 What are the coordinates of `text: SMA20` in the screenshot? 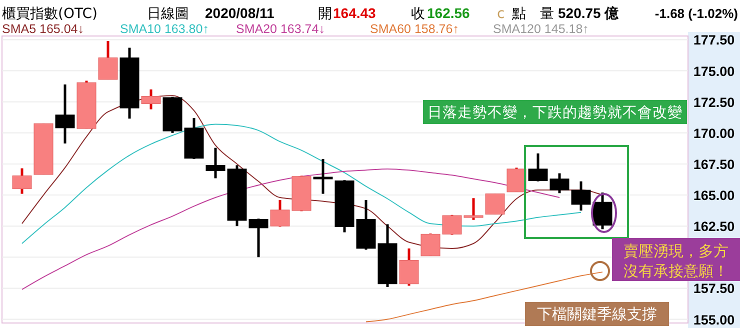 It's located at (256, 29).